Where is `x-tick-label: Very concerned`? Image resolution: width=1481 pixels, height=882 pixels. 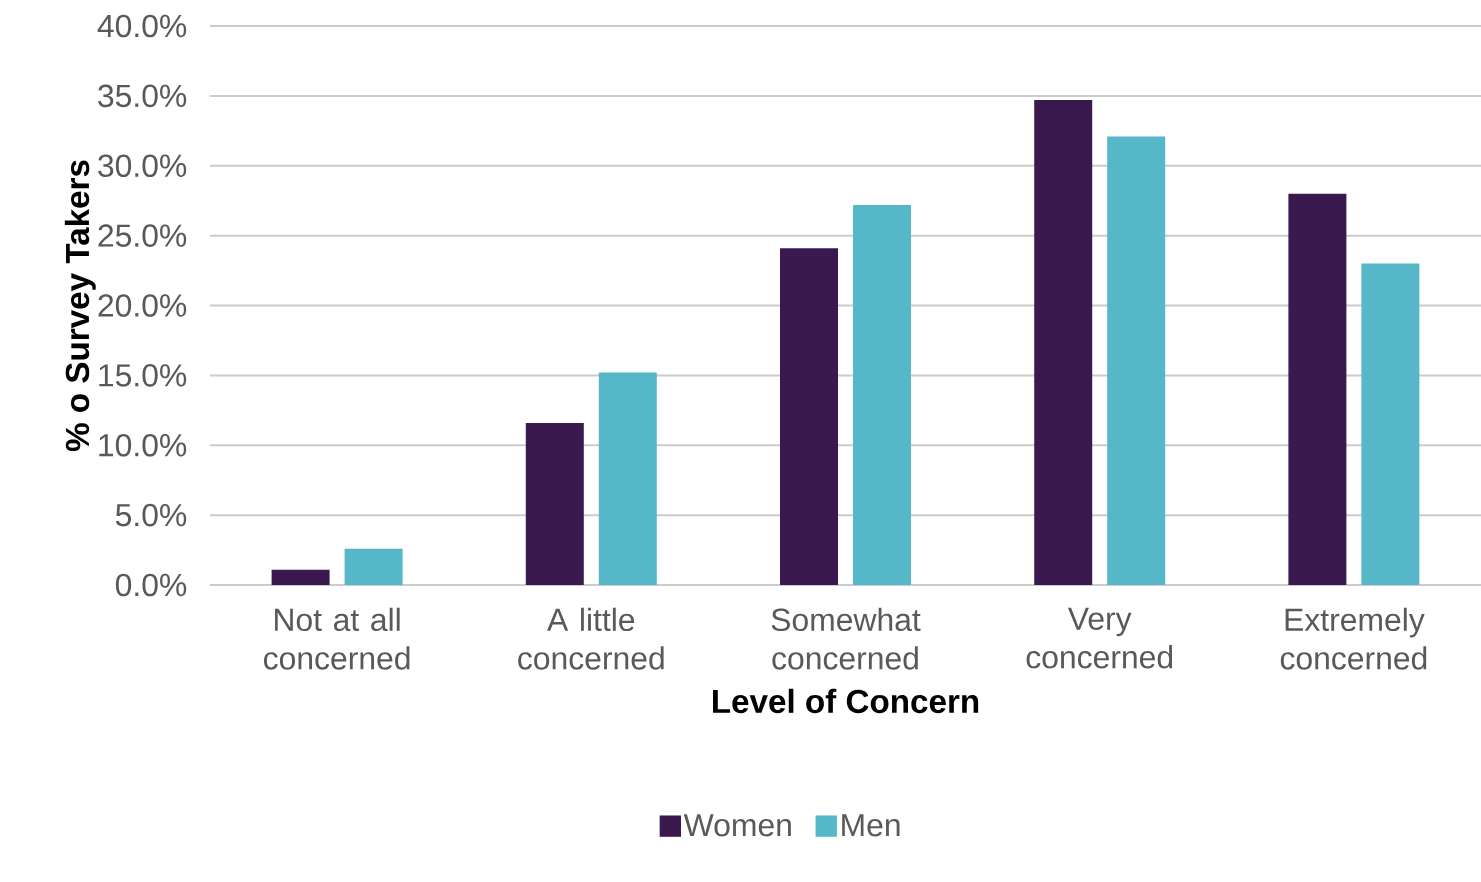
x-tick-label: Very concerned is located at coordinates (1099, 638).